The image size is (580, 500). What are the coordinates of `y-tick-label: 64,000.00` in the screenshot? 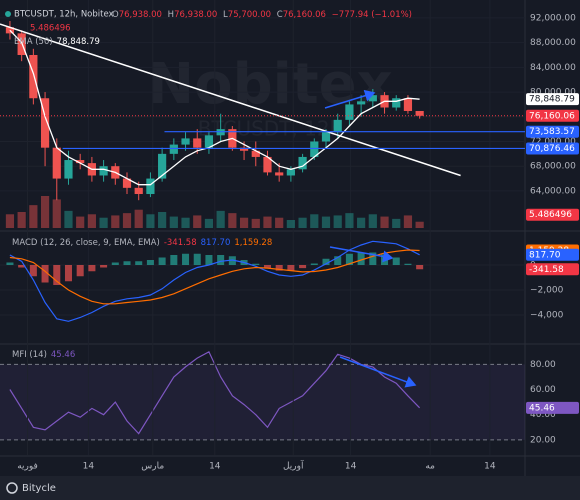 It's located at (553, 191).